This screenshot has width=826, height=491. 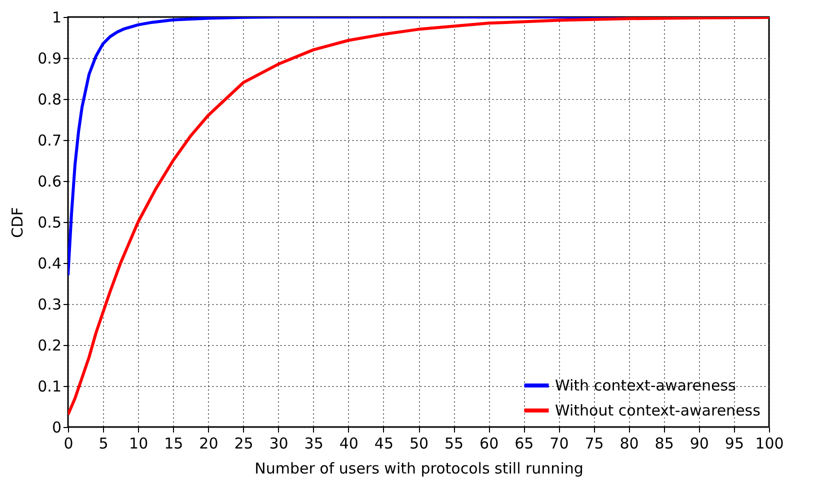 I want to click on legend-label: Without context-awareness, so click(x=658, y=411).